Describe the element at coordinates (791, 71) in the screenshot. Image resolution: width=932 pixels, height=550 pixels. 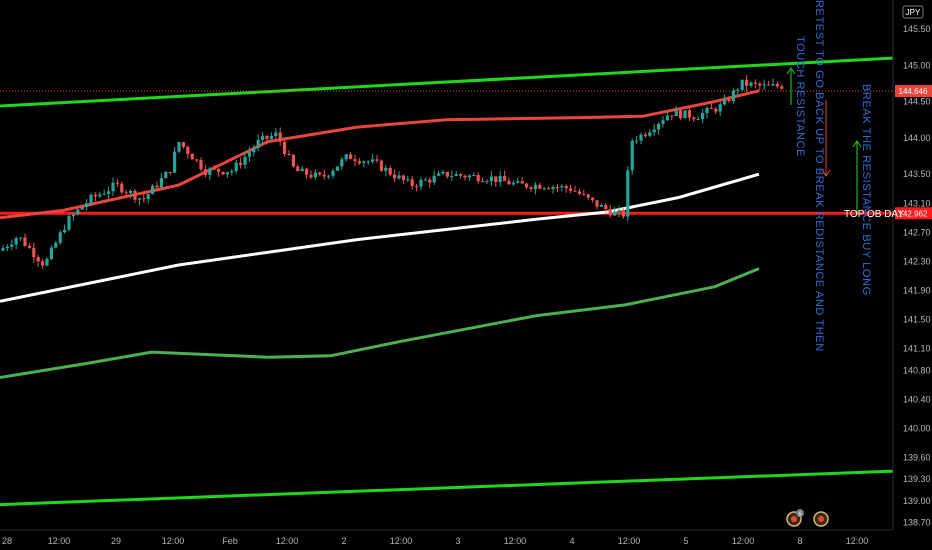
I see `up-arrow-icon` at that location.